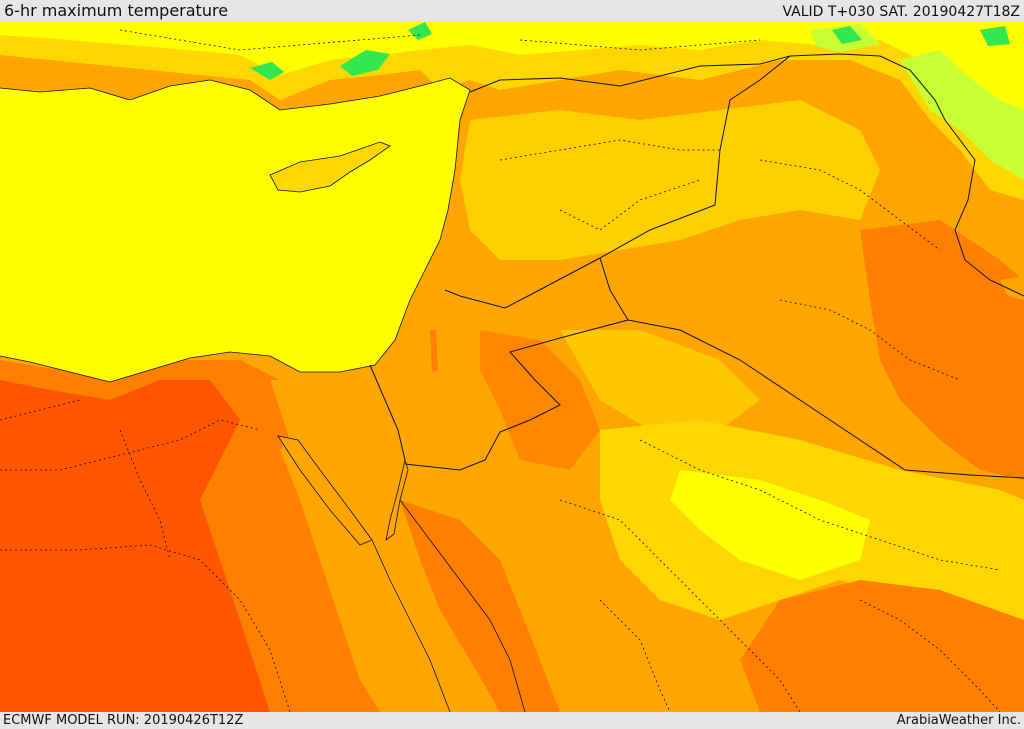  I want to click on coastline-red-sea, so click(448, 605).